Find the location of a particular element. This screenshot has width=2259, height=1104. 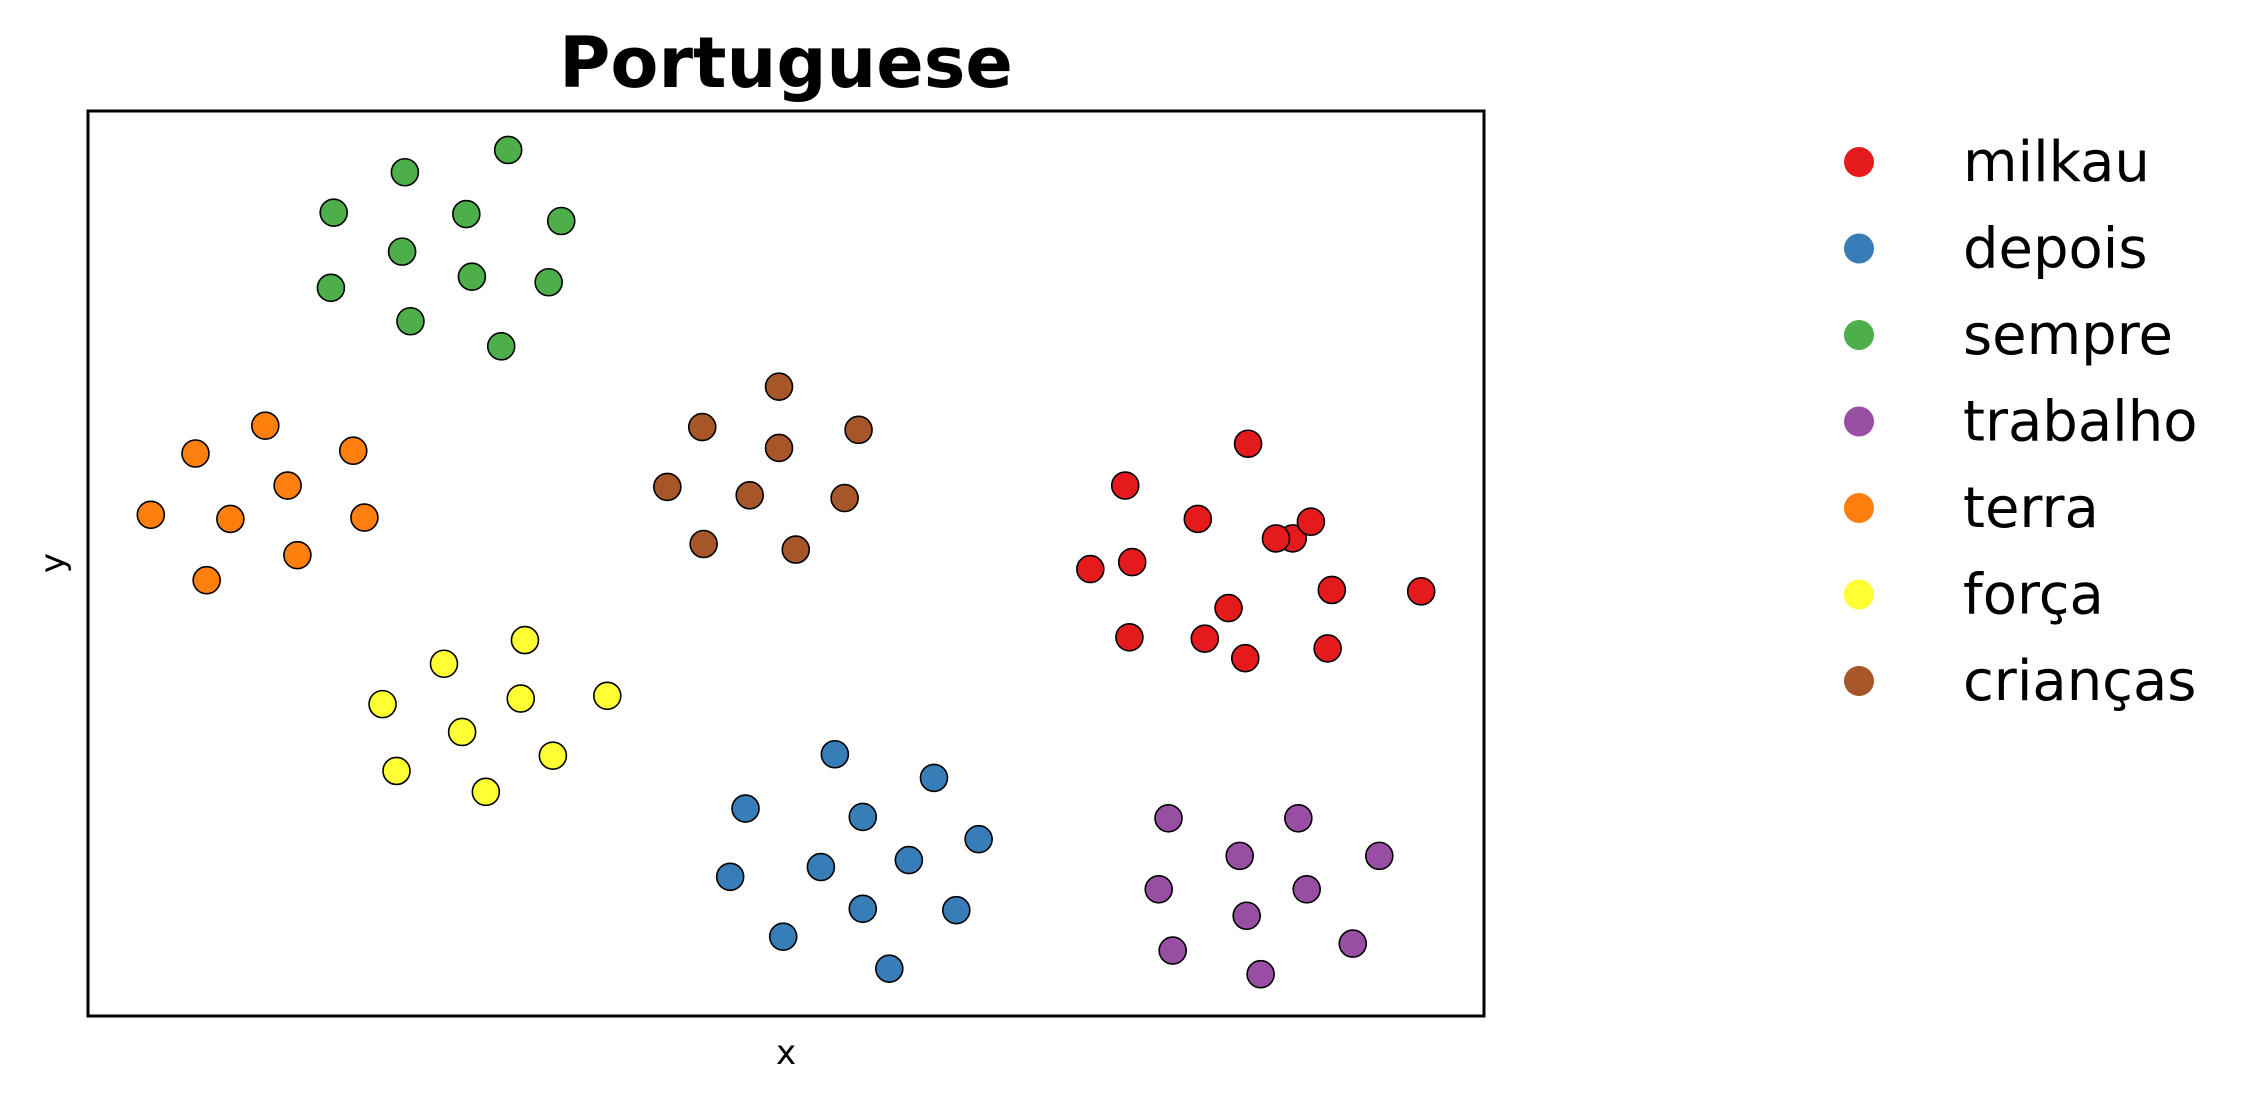

legend-label-sempre: sempre is located at coordinates (2068, 335).